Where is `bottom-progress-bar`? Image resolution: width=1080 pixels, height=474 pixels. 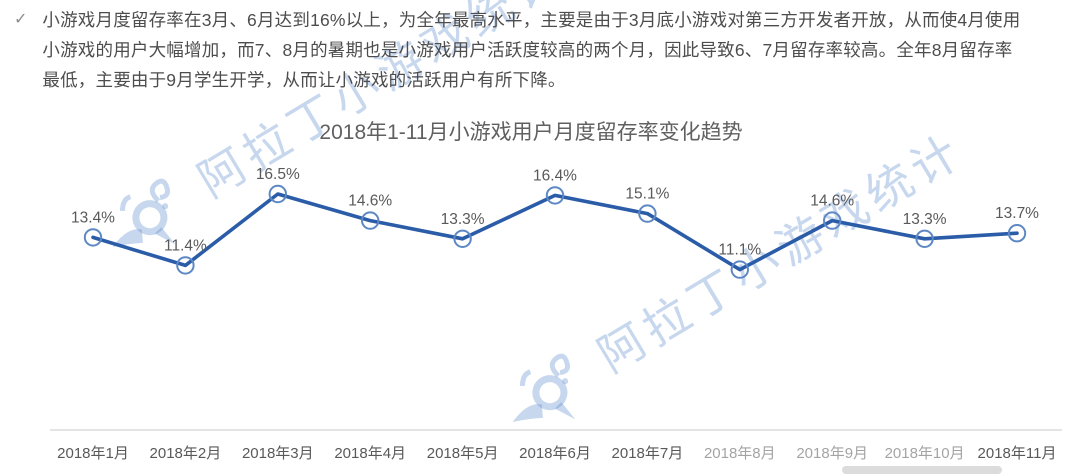 bottom-progress-bar is located at coordinates (922, 470).